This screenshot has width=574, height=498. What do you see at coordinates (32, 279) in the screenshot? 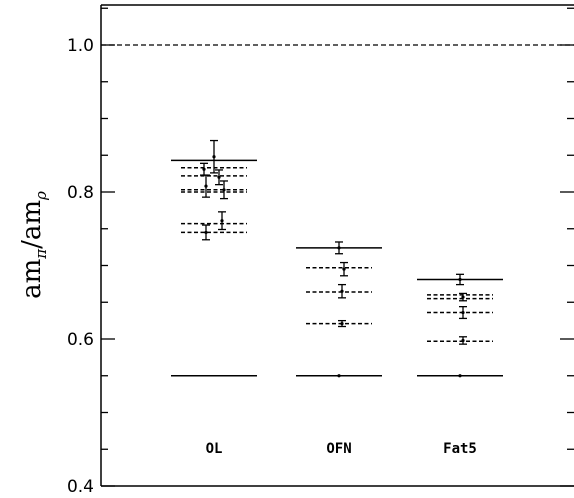
I see `y-axis-label-am1: am` at bounding box center [32, 279].